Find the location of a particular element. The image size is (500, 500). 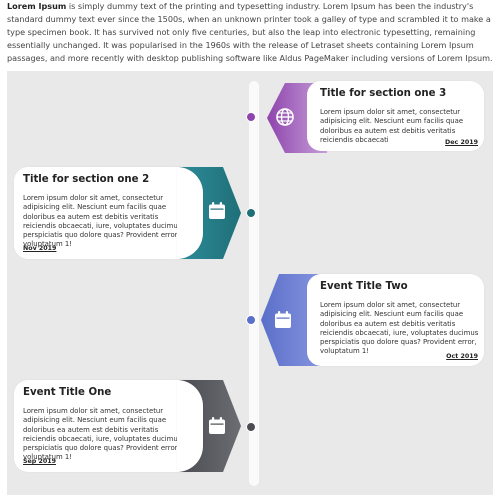

event-date: Oct 2019 is located at coordinates (462, 356).